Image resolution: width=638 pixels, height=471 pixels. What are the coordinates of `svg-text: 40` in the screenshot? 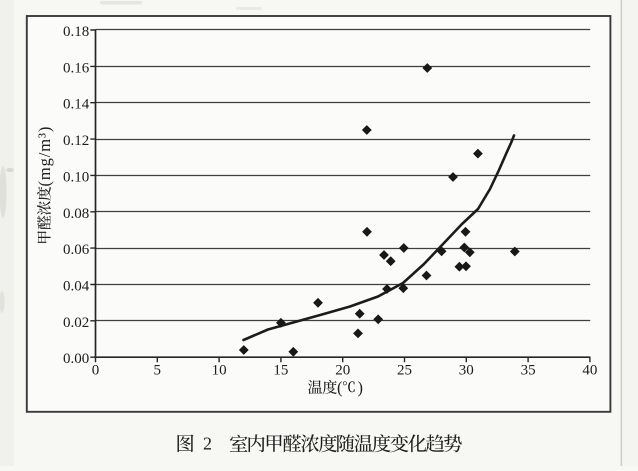 It's located at (589, 370).